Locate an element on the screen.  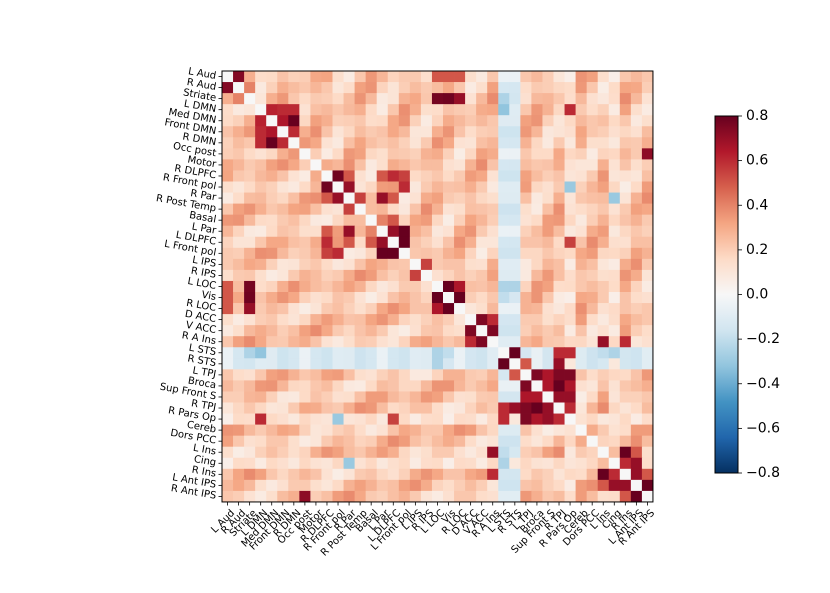
y-tick-label: L Aud is located at coordinates (202, 74).